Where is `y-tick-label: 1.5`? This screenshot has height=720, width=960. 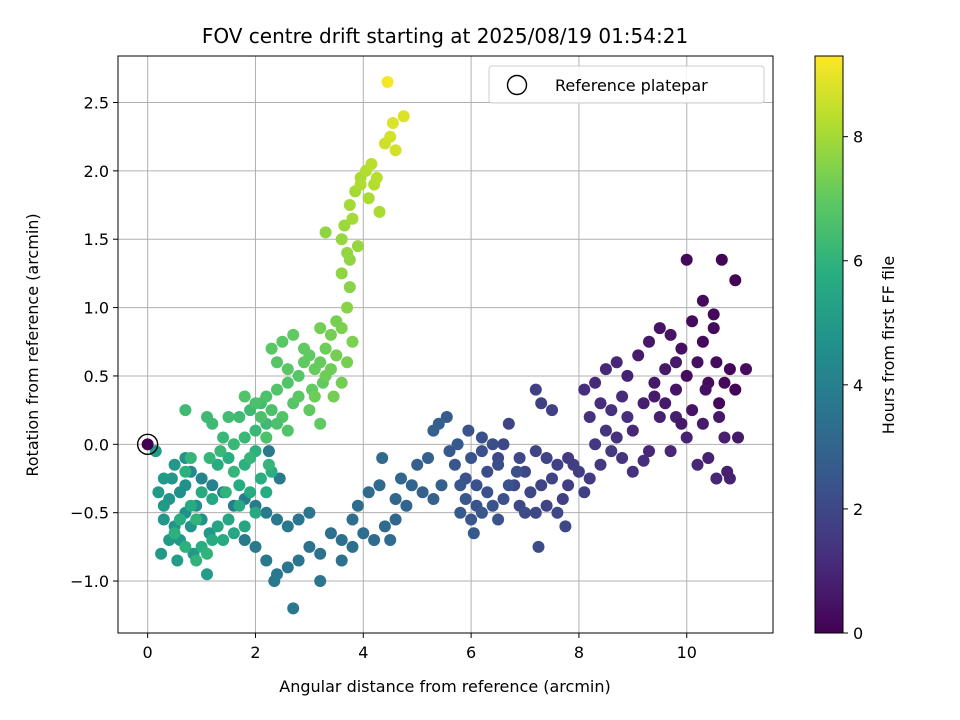
y-tick-label: 1.5 is located at coordinates (96, 239).